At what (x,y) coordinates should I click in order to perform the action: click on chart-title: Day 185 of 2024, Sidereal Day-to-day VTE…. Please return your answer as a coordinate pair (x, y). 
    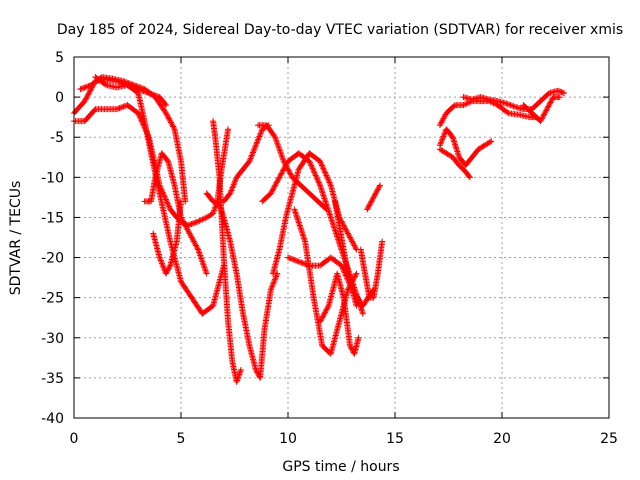
    Looking at the image, I should click on (340, 30).